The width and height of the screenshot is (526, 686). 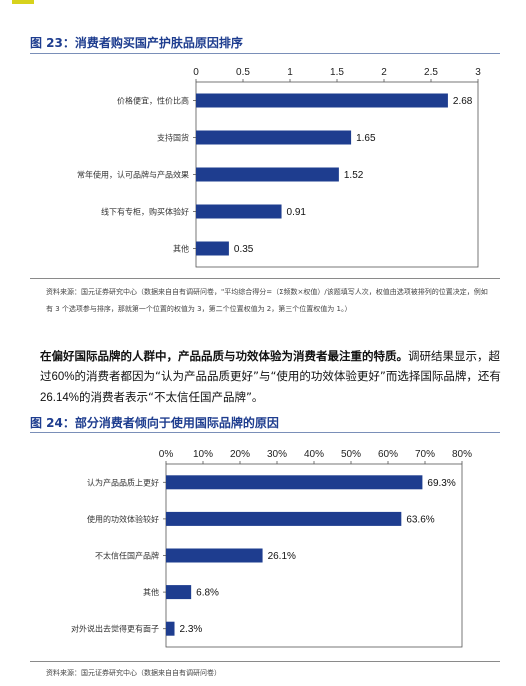 I want to click on figure-23-tick-label: 2.5, so click(x=431, y=72).